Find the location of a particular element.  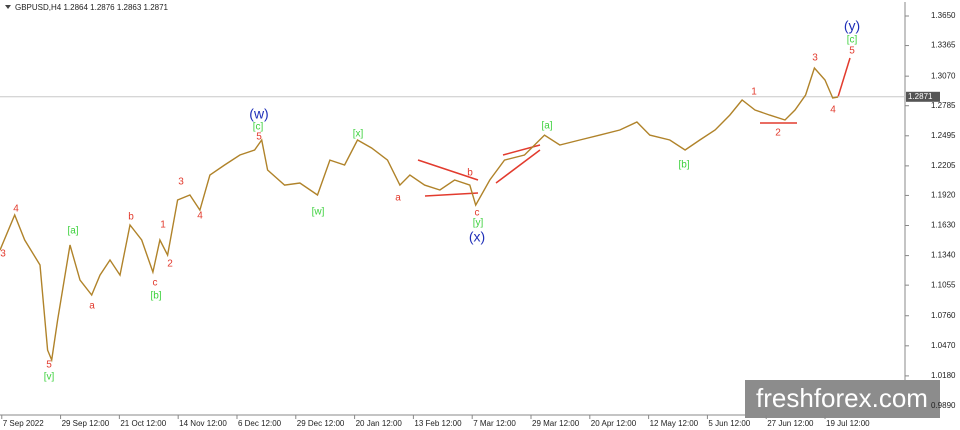

wave-label: (y) is located at coordinates (852, 26).